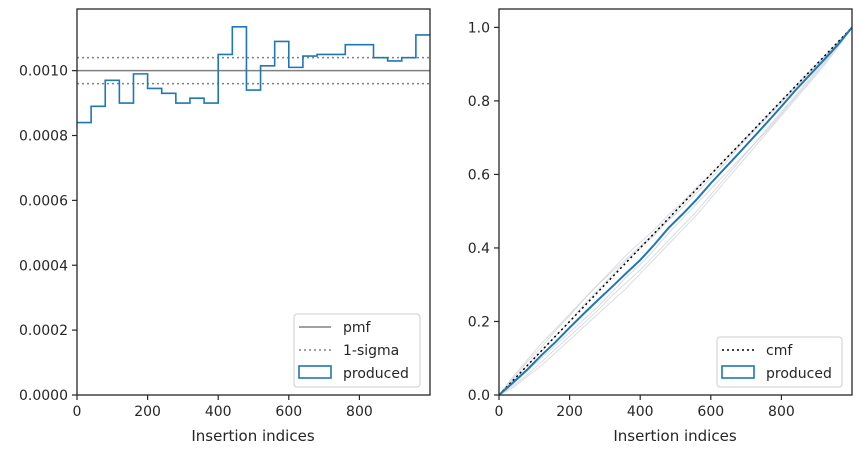  What do you see at coordinates (253, 75) in the screenshot?
I see `produced-histogram-step` at bounding box center [253, 75].